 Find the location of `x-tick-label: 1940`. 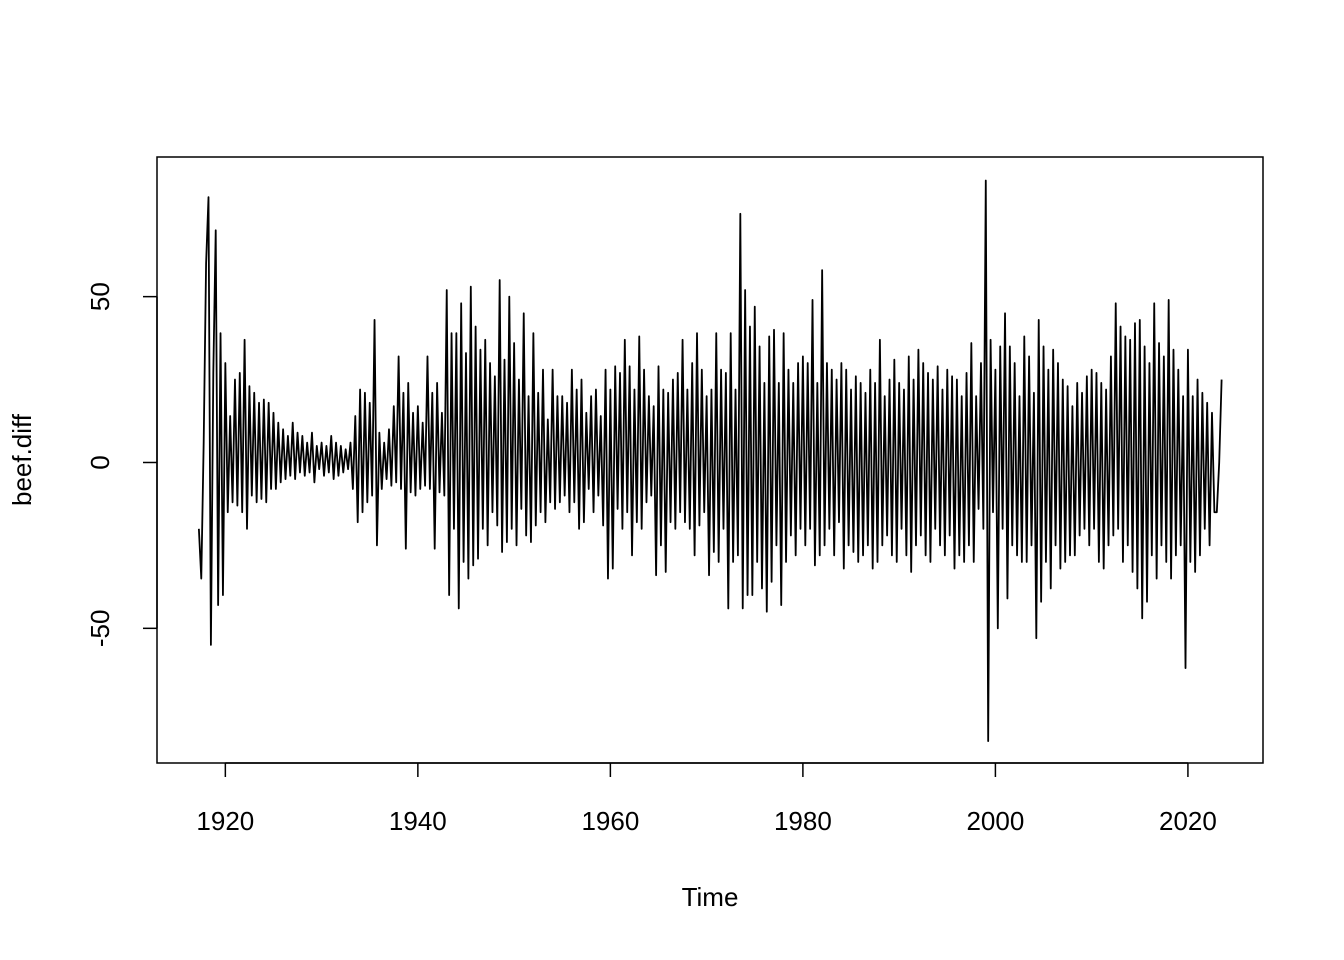

x-tick-label: 1940 is located at coordinates (418, 821).